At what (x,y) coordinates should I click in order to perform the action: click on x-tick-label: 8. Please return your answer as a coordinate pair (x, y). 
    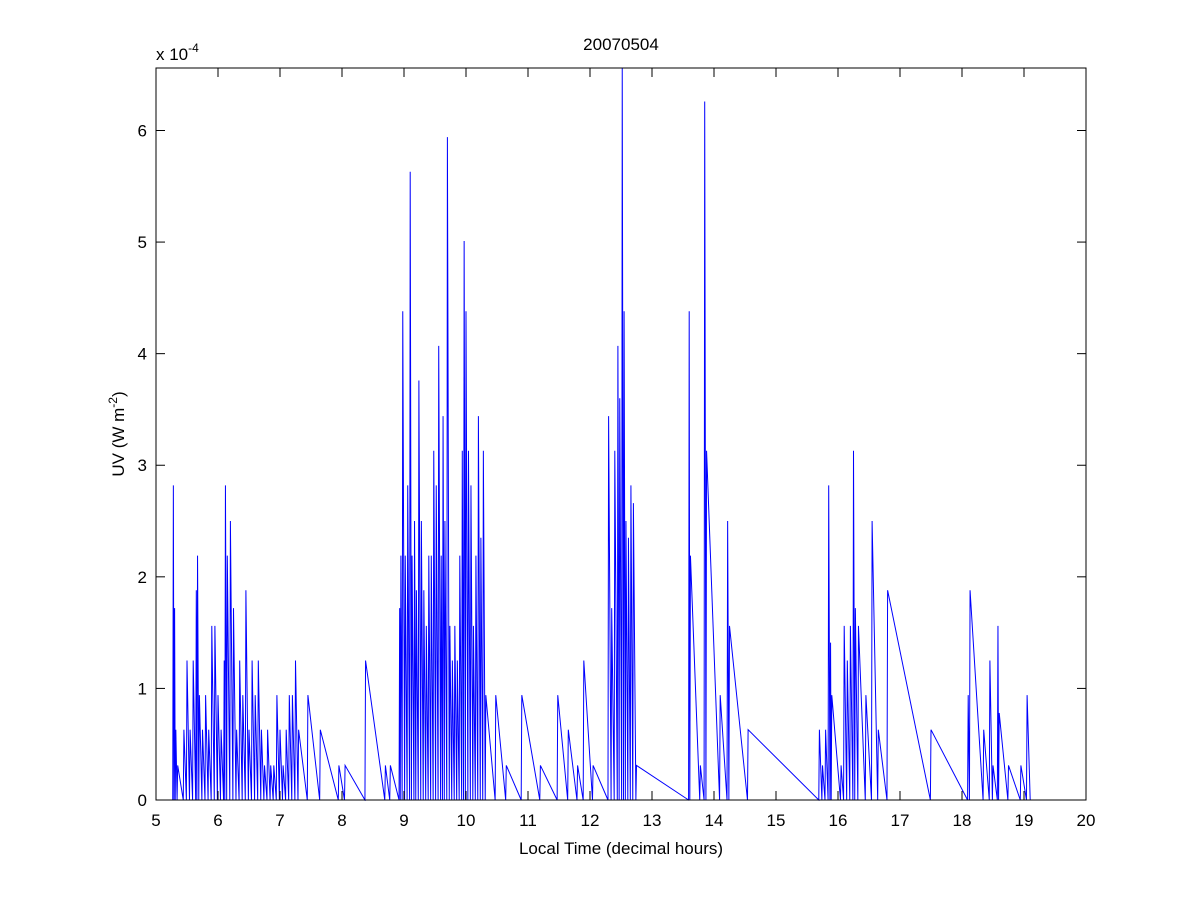
    Looking at the image, I should click on (341, 820).